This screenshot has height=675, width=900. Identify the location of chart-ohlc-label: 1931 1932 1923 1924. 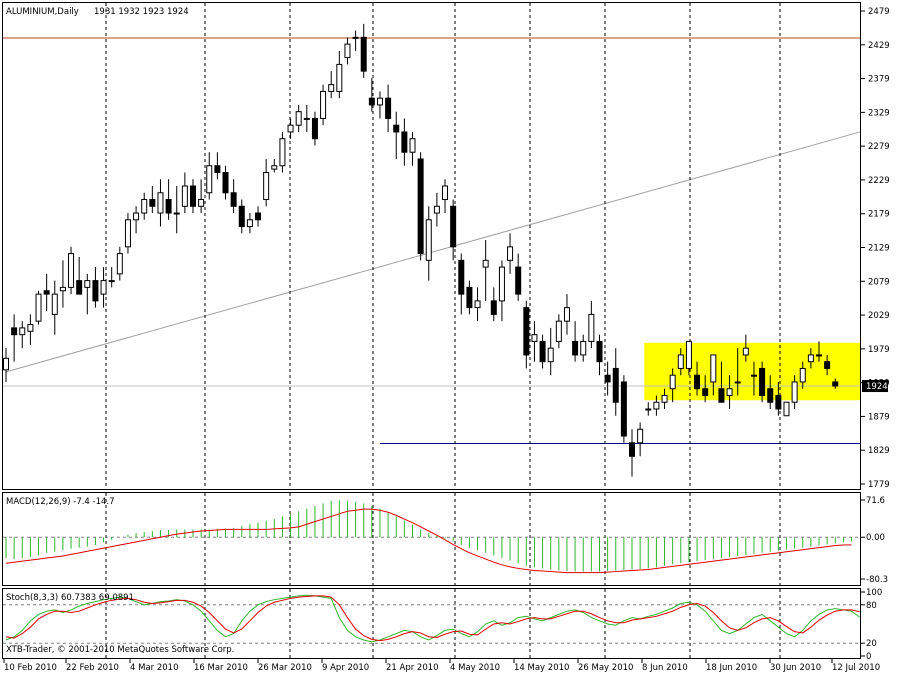
(141, 12).